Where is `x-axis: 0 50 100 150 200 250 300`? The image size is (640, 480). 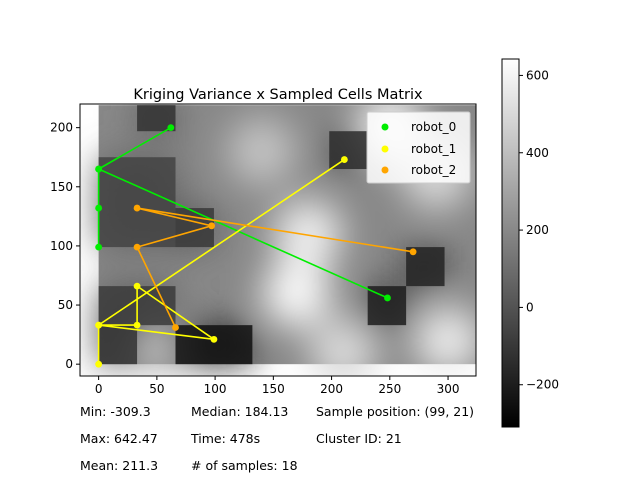 x-axis: 0 50 100 150 200 250 300 is located at coordinates (277, 386).